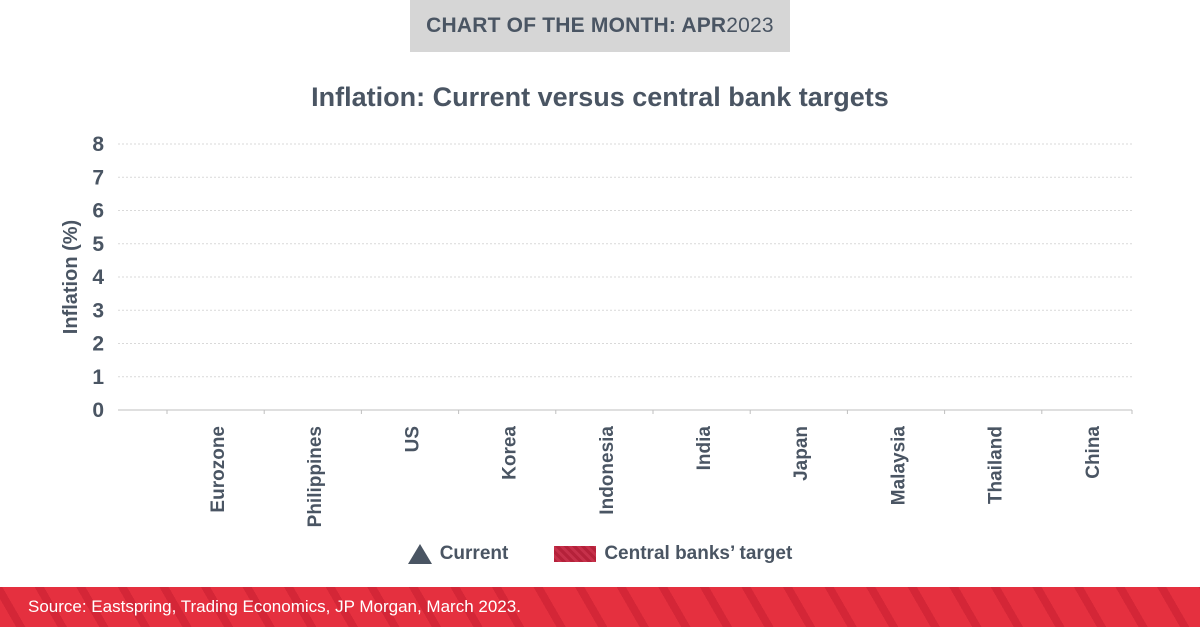 Image resolution: width=1200 pixels, height=627 pixels. I want to click on chart-legend: Current Central banks’ target, so click(600, 554).